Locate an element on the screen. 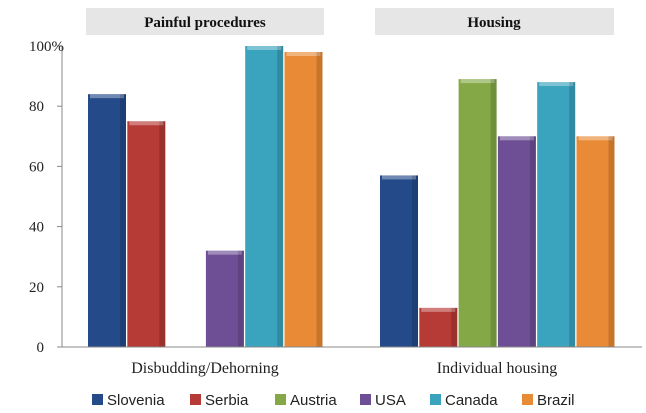  y-tick-label: 40 is located at coordinates (36, 228).